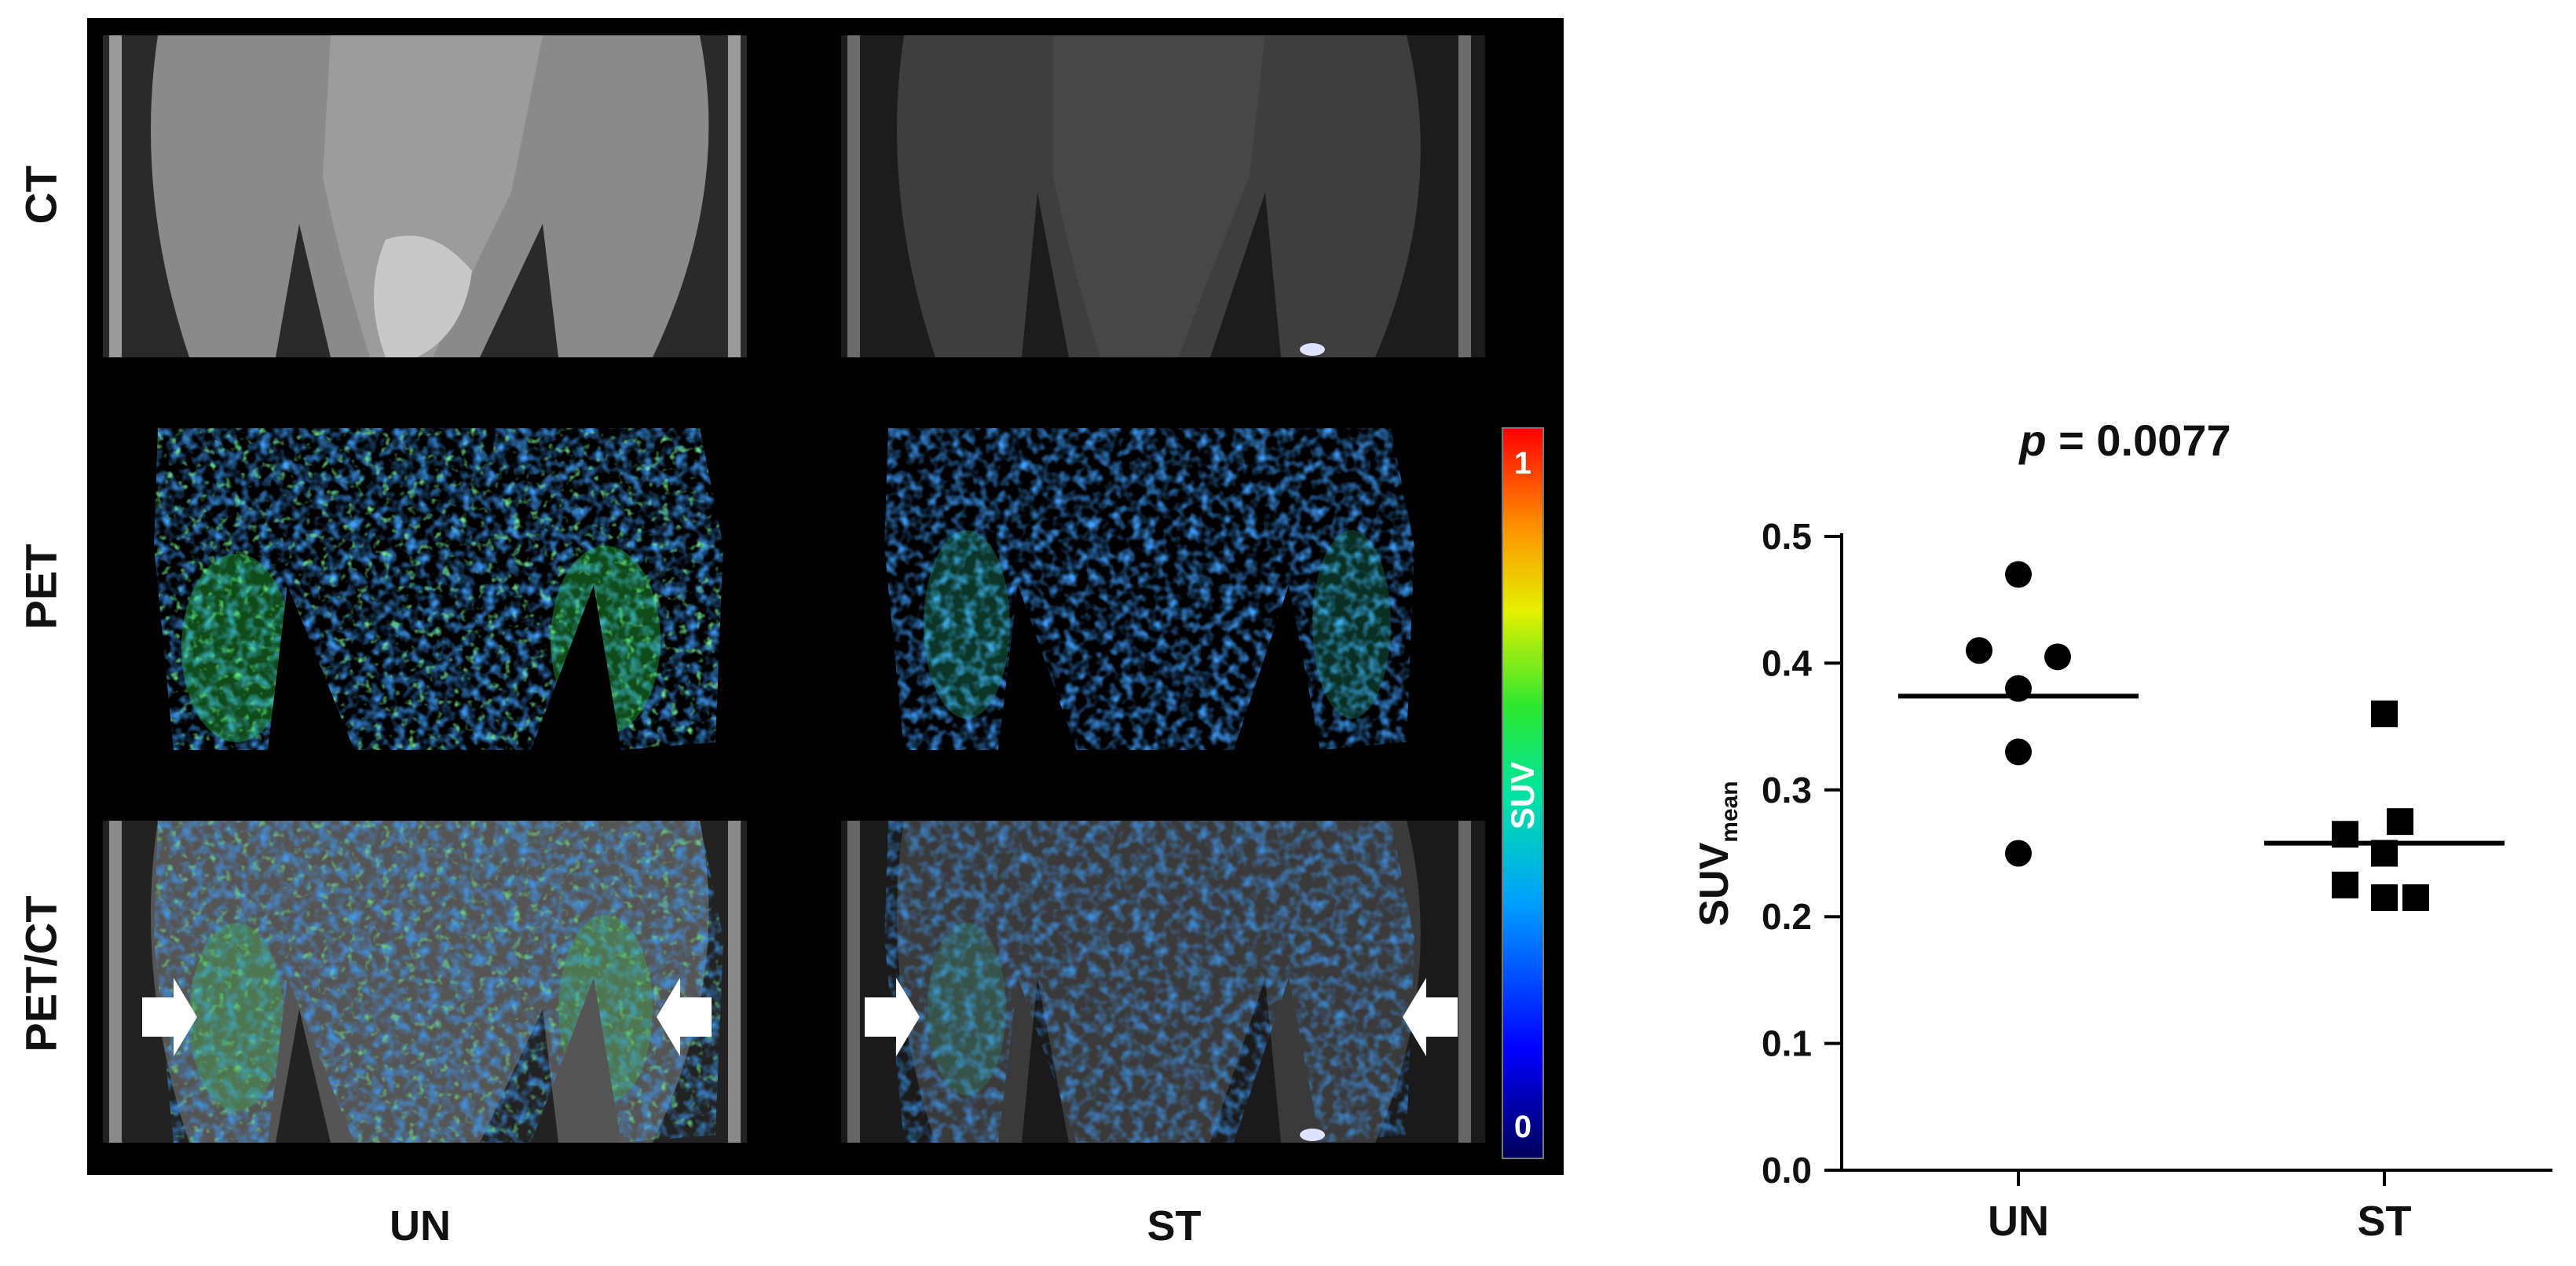 Image resolution: width=2576 pixels, height=1266 pixels. What do you see at coordinates (1787, 662) in the screenshot?
I see `y-tick-label: 0.4` at bounding box center [1787, 662].